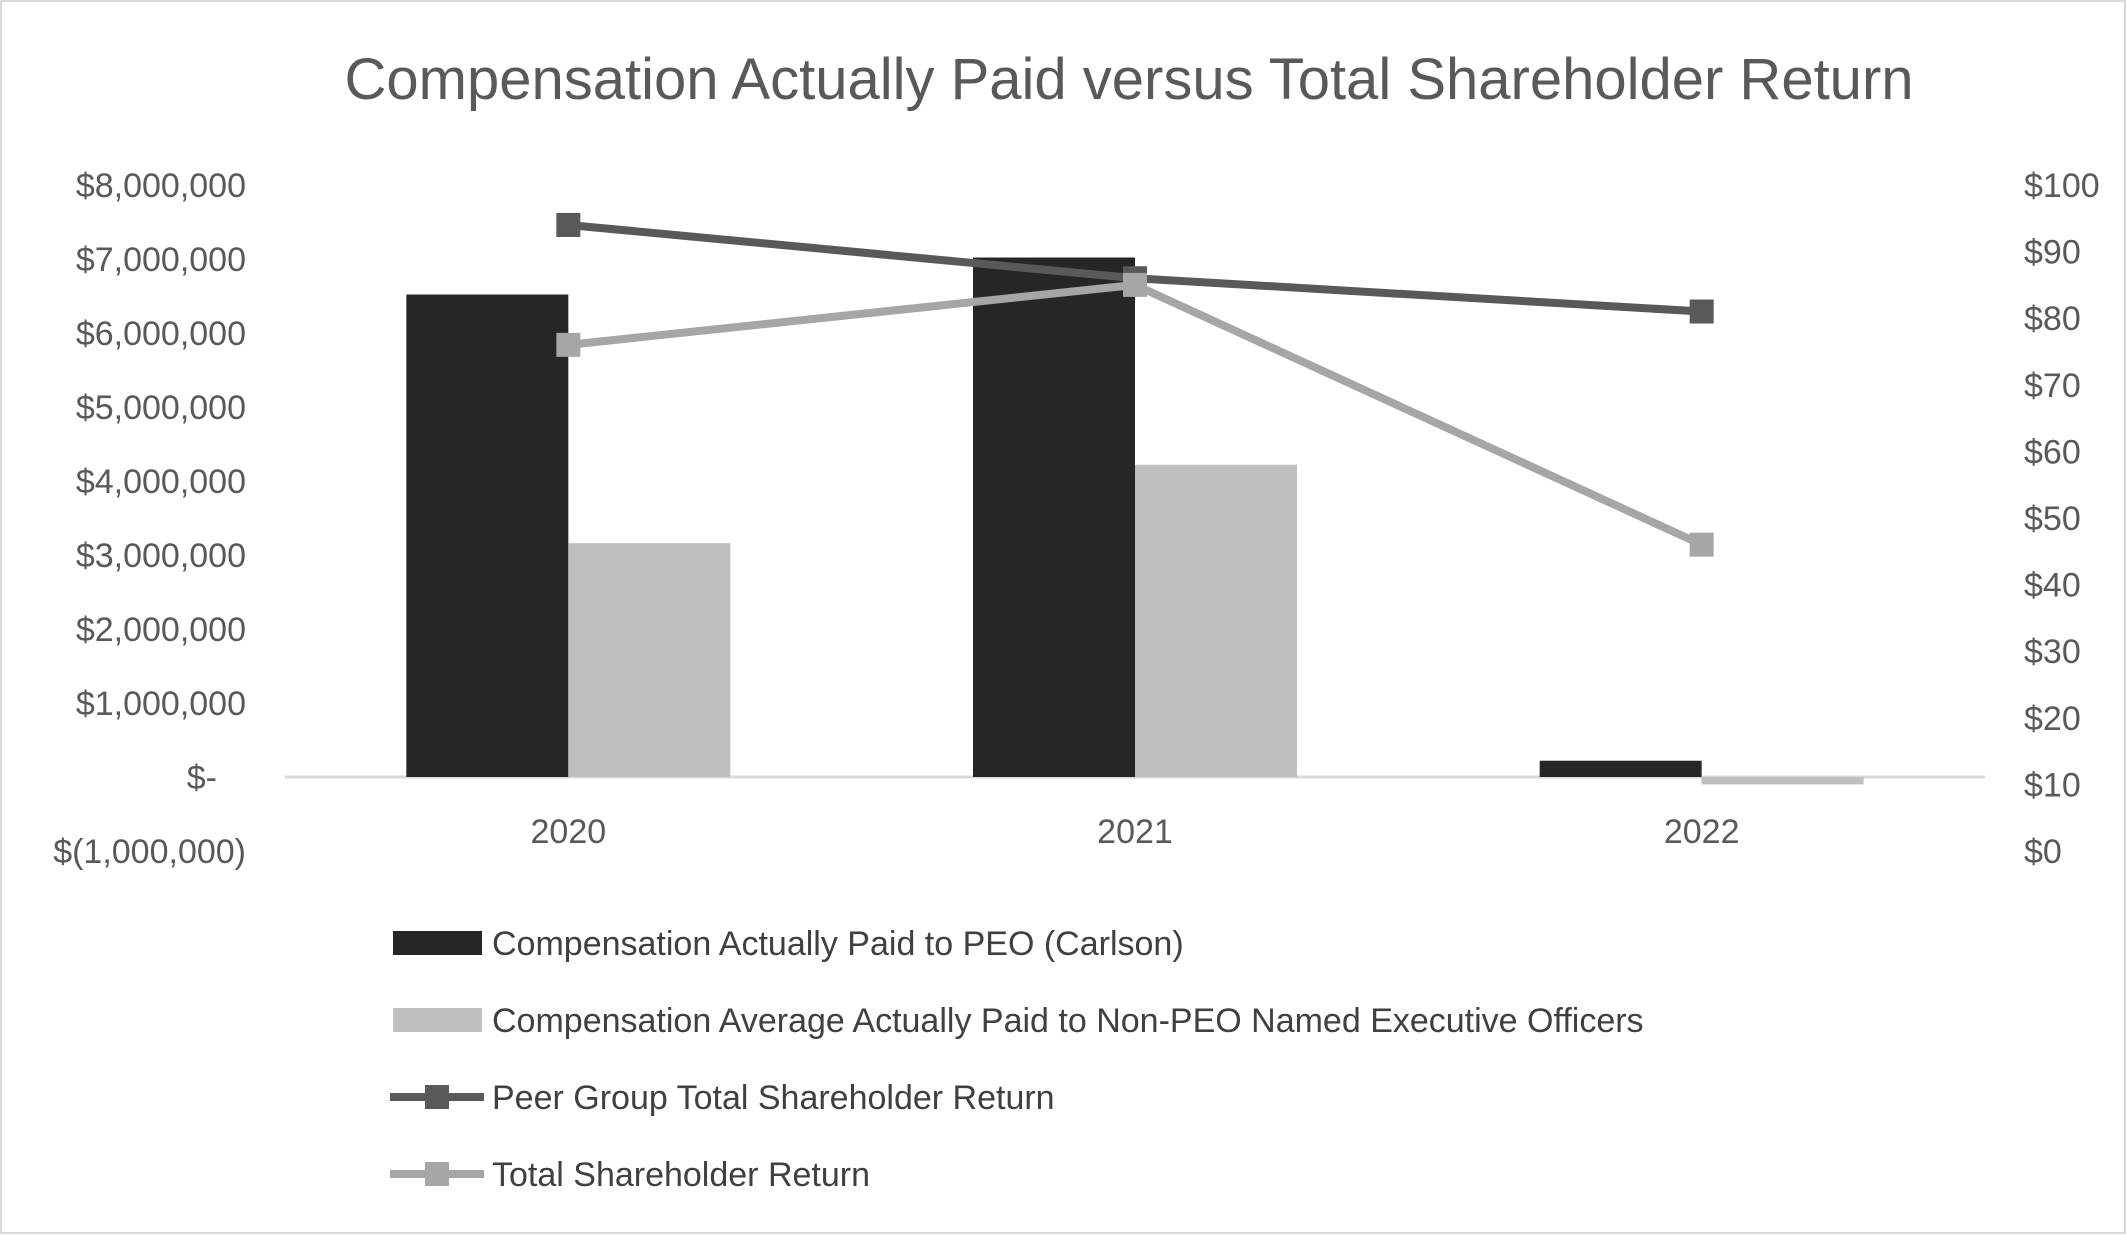  I want to click on left-axis-tick-label: $7,000,000, so click(161, 260).